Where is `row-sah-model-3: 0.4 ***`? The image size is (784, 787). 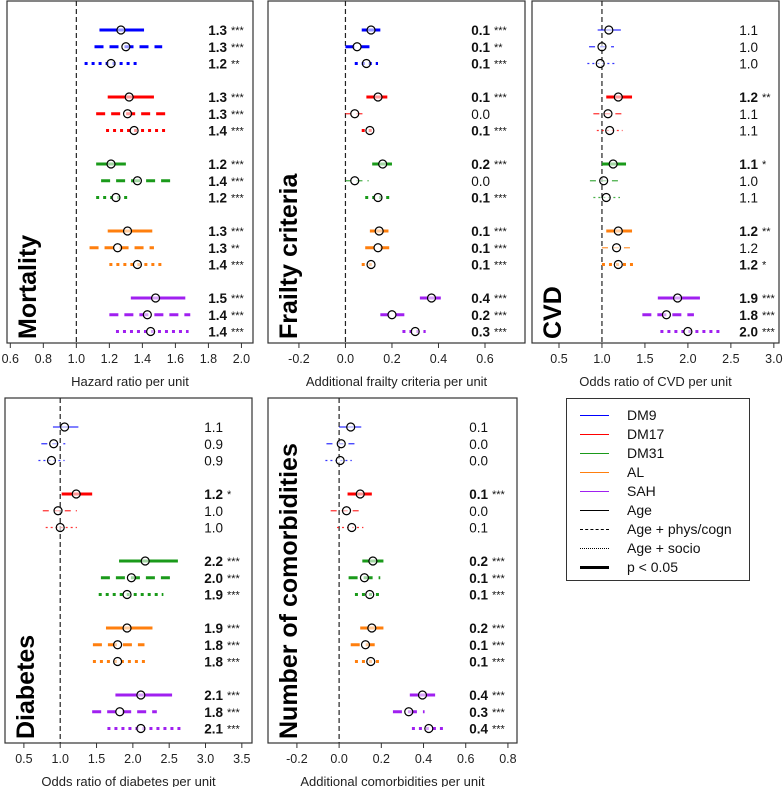
row-sah-model-3: 0.4 *** is located at coordinates (458, 729).